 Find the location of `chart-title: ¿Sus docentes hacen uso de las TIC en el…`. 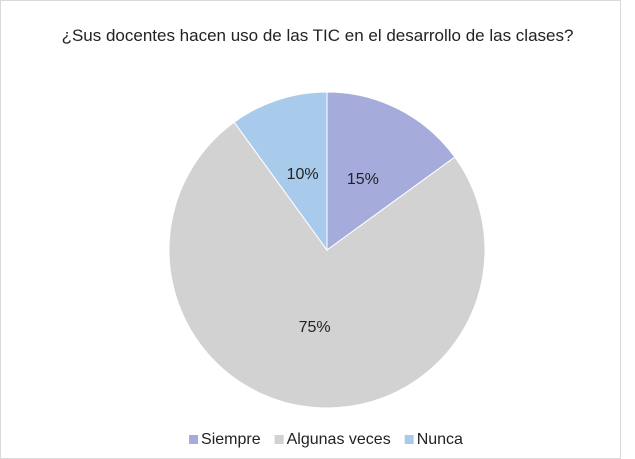

chart-title: ¿Sus docentes hacen uso de las TIC en el… is located at coordinates (317, 35).